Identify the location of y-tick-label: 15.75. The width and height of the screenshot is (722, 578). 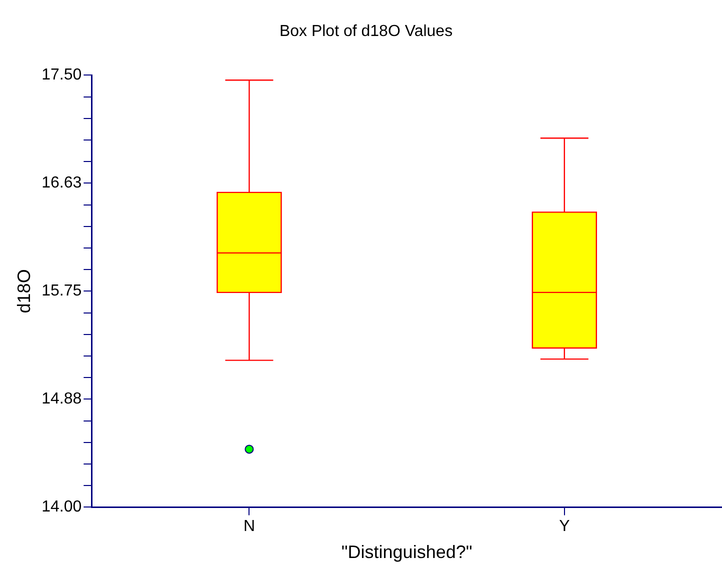
(62, 291).